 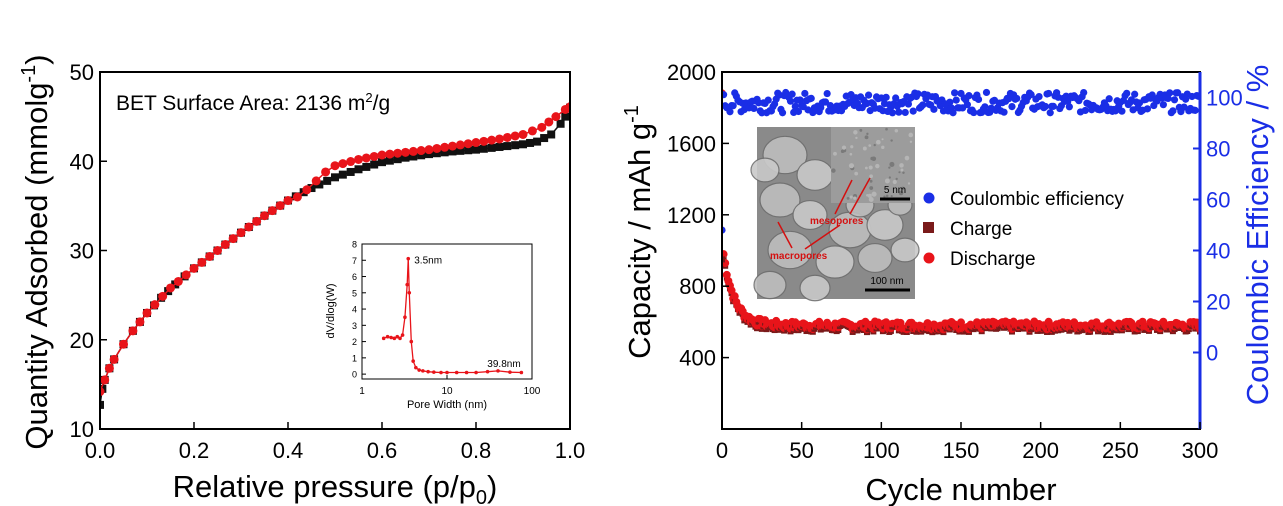 What do you see at coordinates (697, 286) in the screenshot?
I see `cycling-y-tick-label: 800` at bounding box center [697, 286].